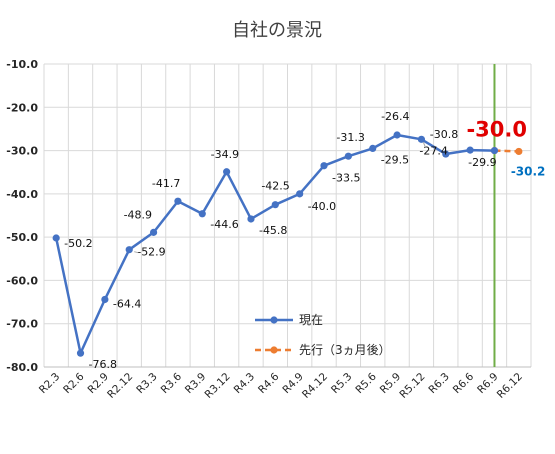  What do you see at coordinates (138, 214) in the screenshot?
I see `data-label: -48.9` at bounding box center [138, 214].